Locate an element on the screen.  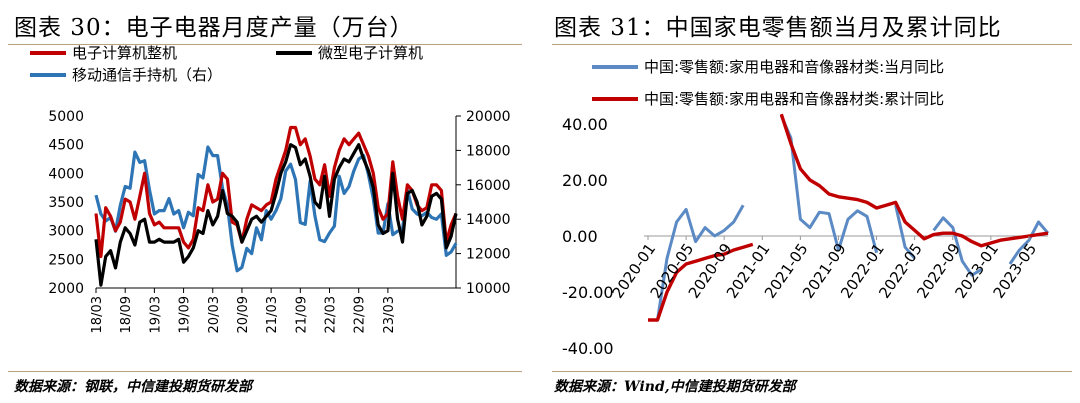
x-tick-label: 21/09 is located at coordinates (301, 314).